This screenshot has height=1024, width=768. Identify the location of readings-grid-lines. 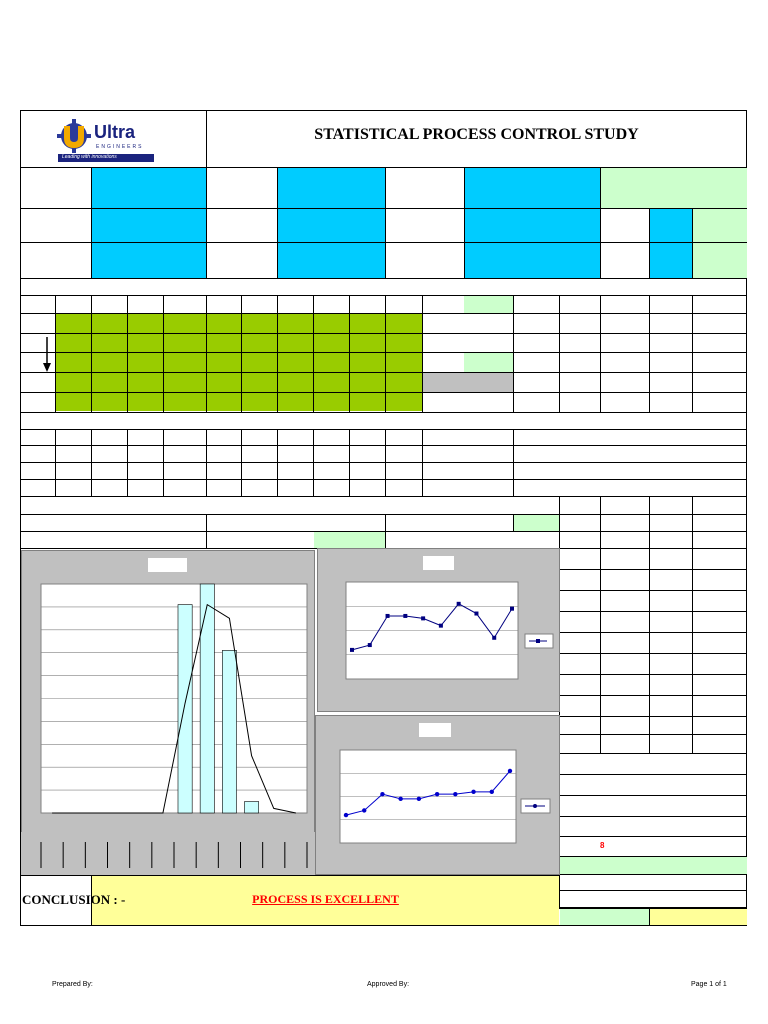
(383, 354).